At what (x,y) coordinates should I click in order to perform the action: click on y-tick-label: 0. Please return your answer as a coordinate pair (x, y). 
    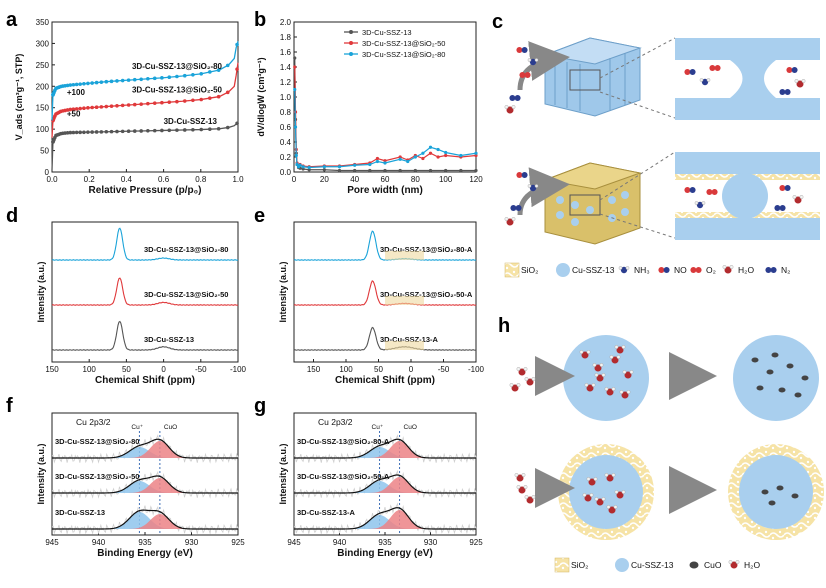
    Looking at the image, I should click on (47, 172).